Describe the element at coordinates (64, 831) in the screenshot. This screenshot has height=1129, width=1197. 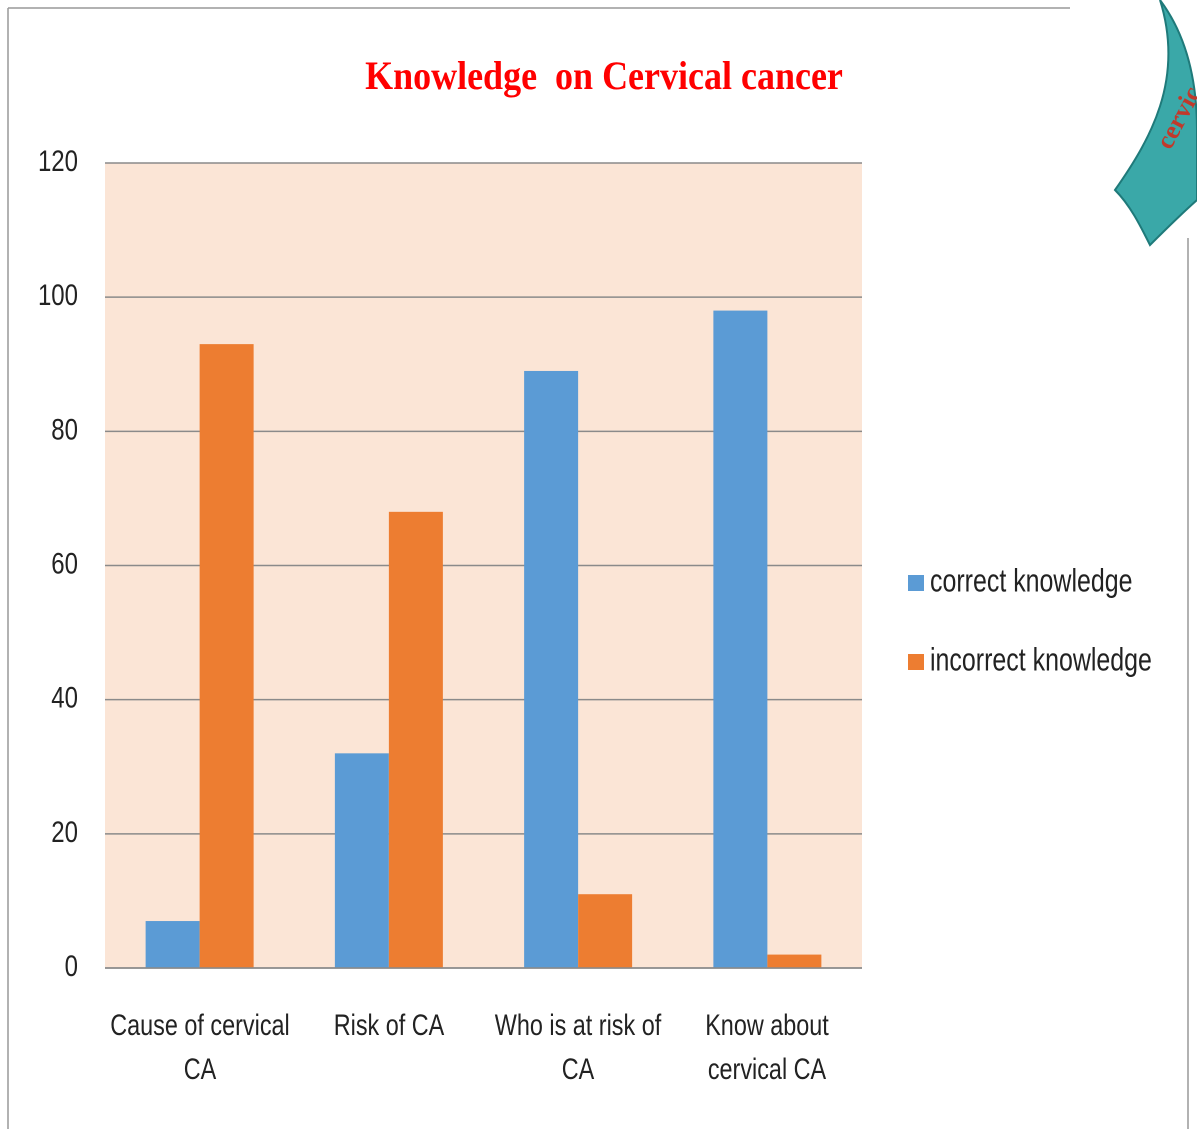
I see `y-tick-label: 20` at that location.